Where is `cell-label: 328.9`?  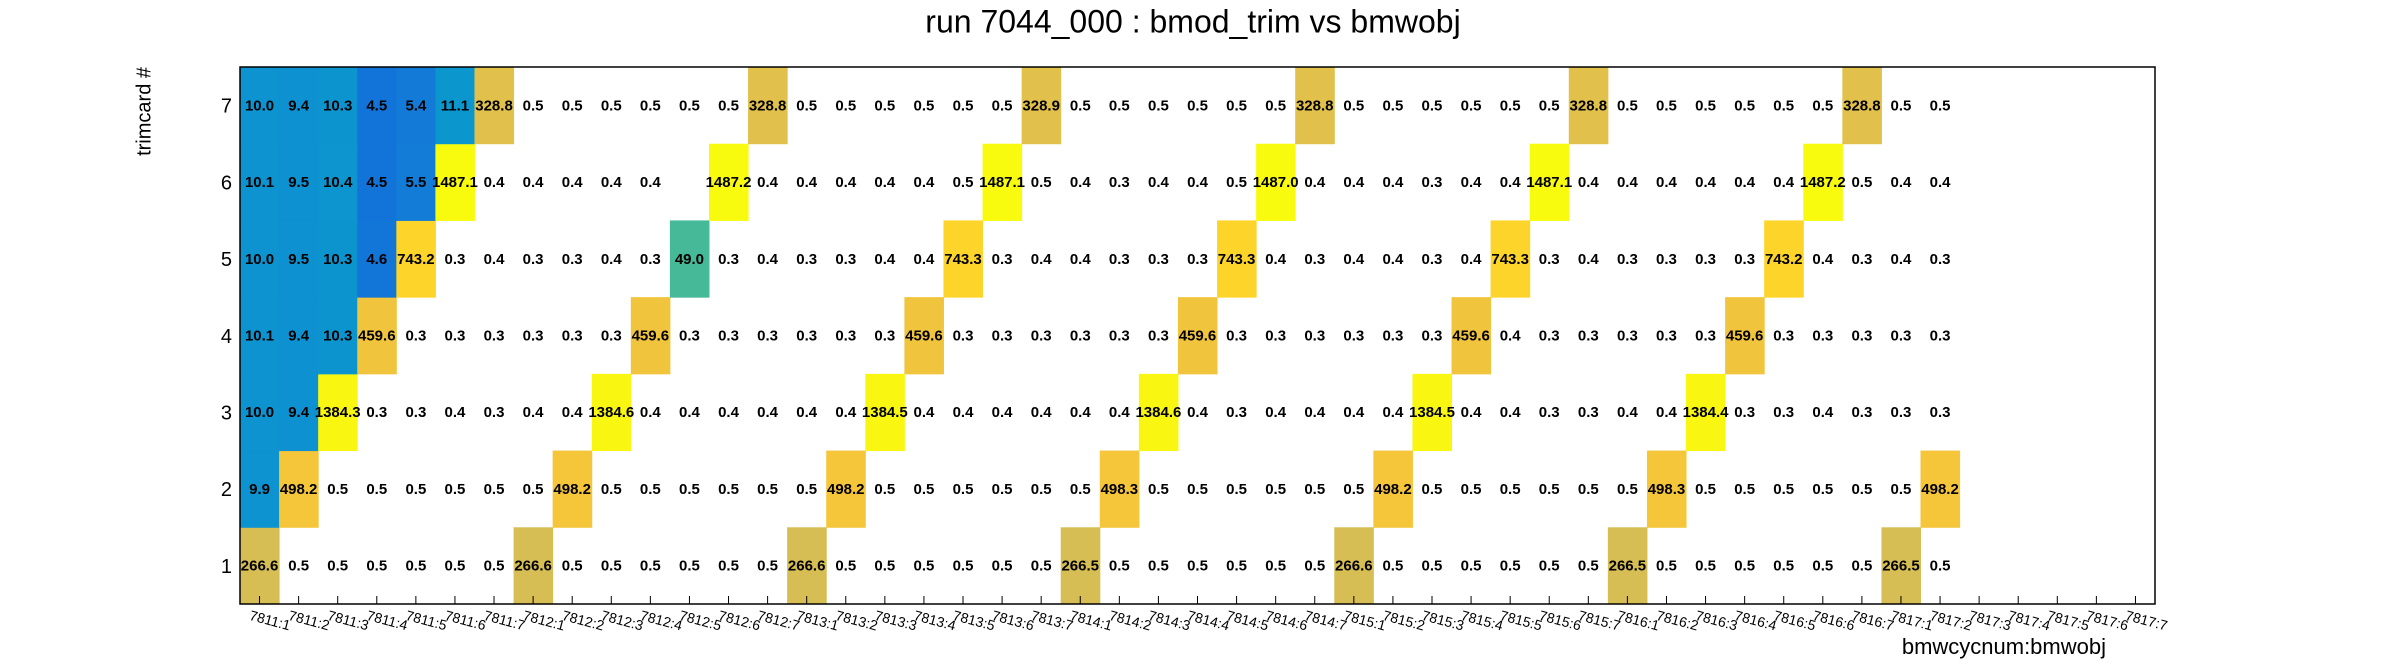 cell-label: 328.9 is located at coordinates (1041, 105).